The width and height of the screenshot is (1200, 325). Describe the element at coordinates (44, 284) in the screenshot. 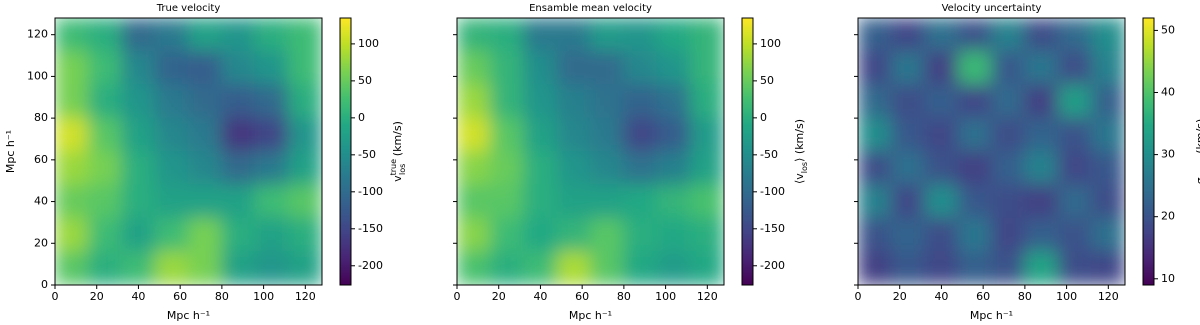

I see `y-tick-label: 0` at that location.